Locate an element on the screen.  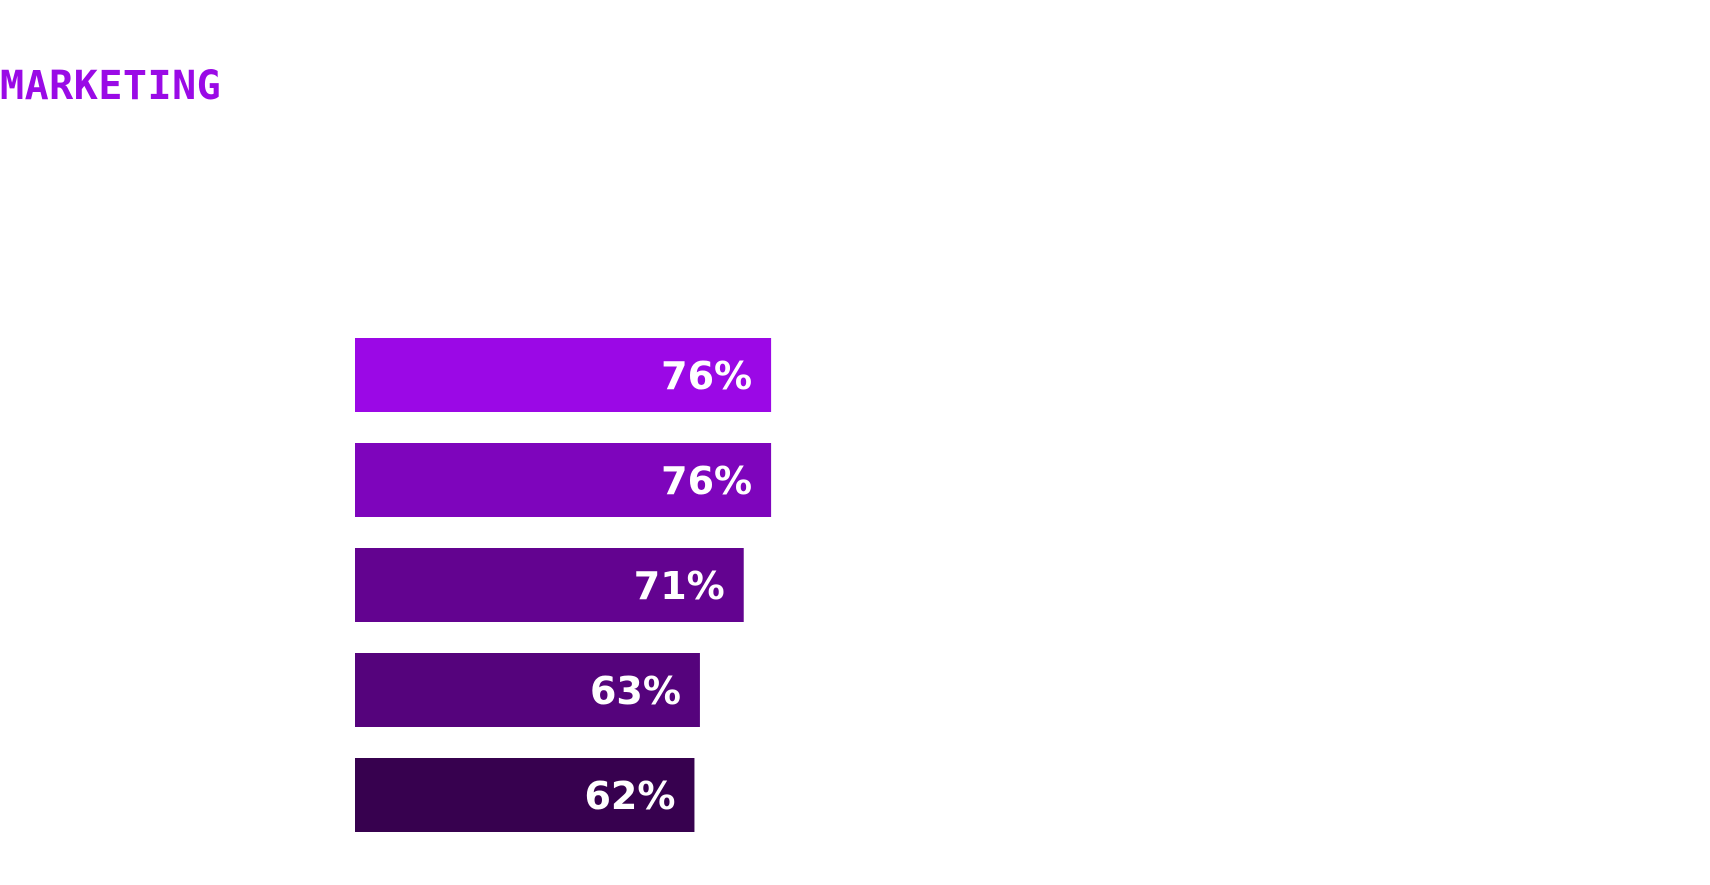
chart-title: MARKETING is located at coordinates (111, 86).